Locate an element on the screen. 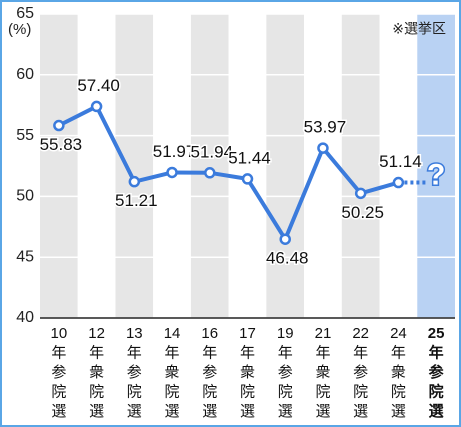 The width and height of the screenshot is (461, 427). x-tick-label: 19 年参院選 is located at coordinates (285, 372).